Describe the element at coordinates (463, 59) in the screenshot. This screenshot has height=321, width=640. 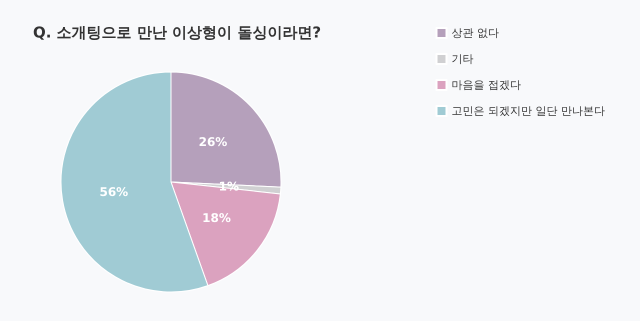
I see `legend-label: 기타` at that location.